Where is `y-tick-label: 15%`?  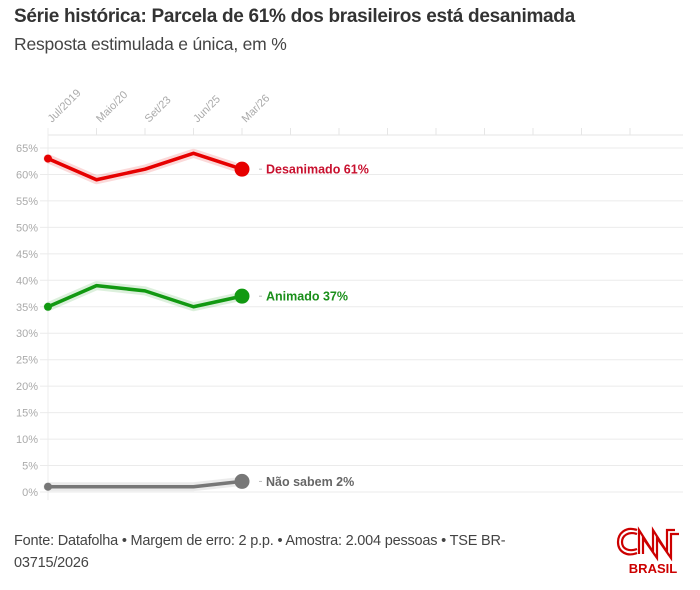 y-tick-label: 15% is located at coordinates (27, 414).